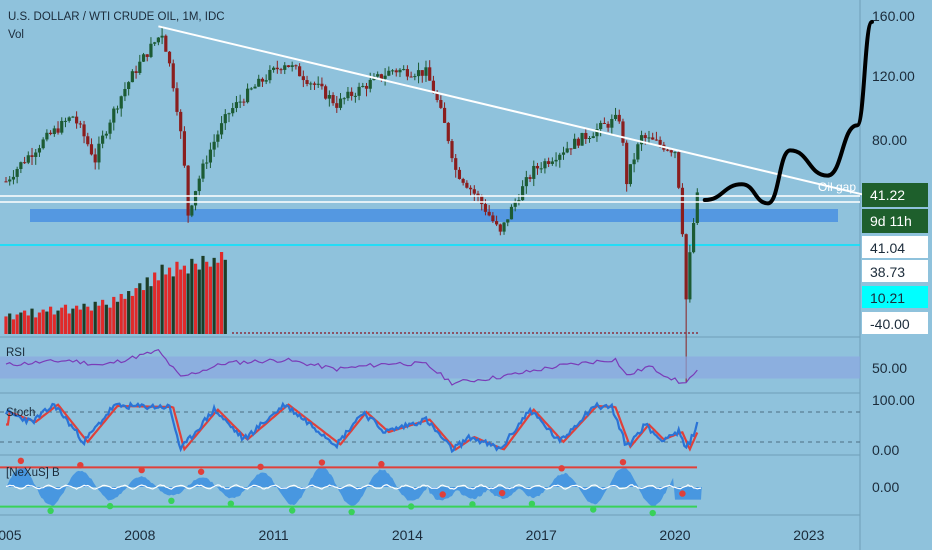 Image resolution: width=932 pixels, height=550 pixels. I want to click on time-axis: 2005 2008 2011 2014 2017 2020 2023, so click(412, 535).